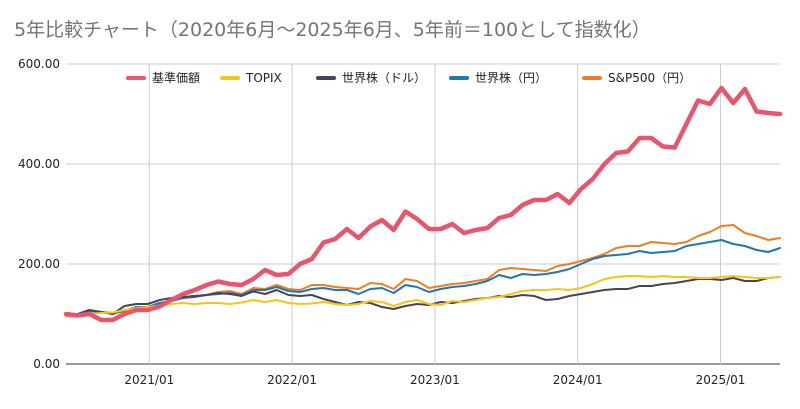 This screenshot has width=800, height=409. I want to click on x-tick-label: 2022/01, so click(292, 380).